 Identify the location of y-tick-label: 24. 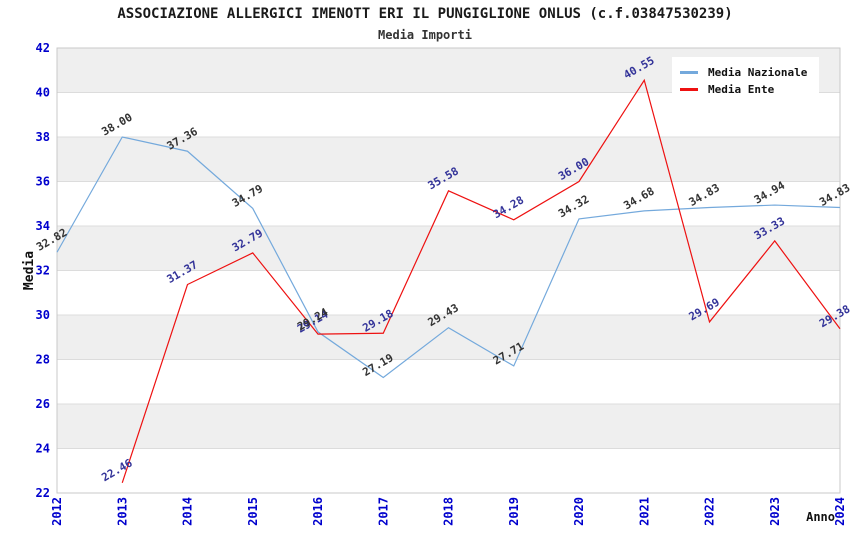
(43, 449).